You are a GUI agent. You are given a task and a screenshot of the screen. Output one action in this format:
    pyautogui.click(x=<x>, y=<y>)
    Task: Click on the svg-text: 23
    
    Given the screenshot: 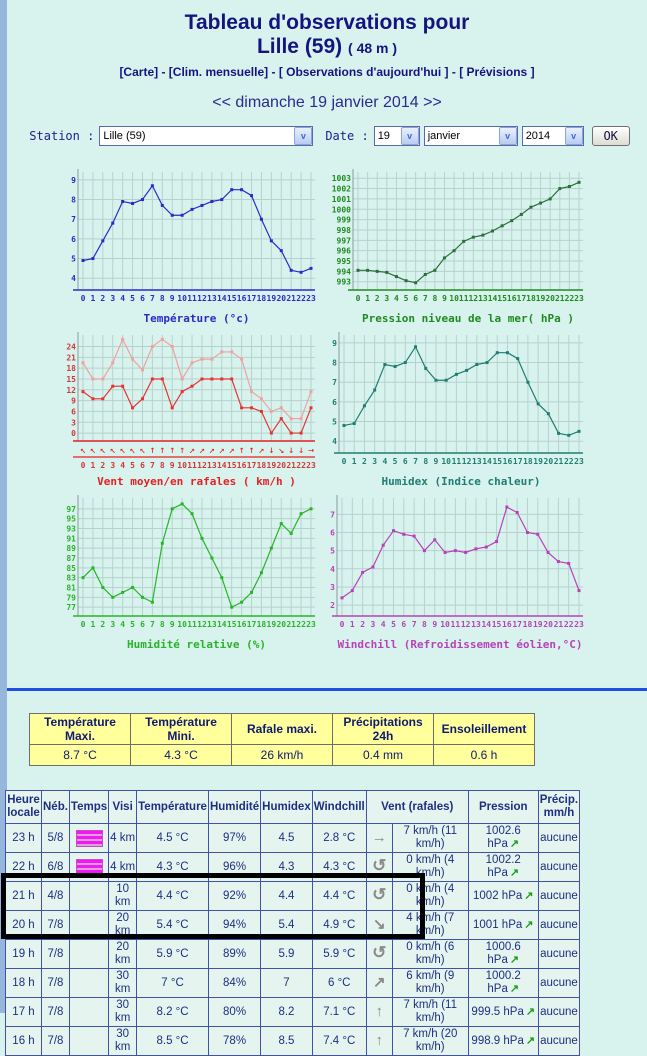 What is the action you would take?
    pyautogui.click(x=579, y=461)
    